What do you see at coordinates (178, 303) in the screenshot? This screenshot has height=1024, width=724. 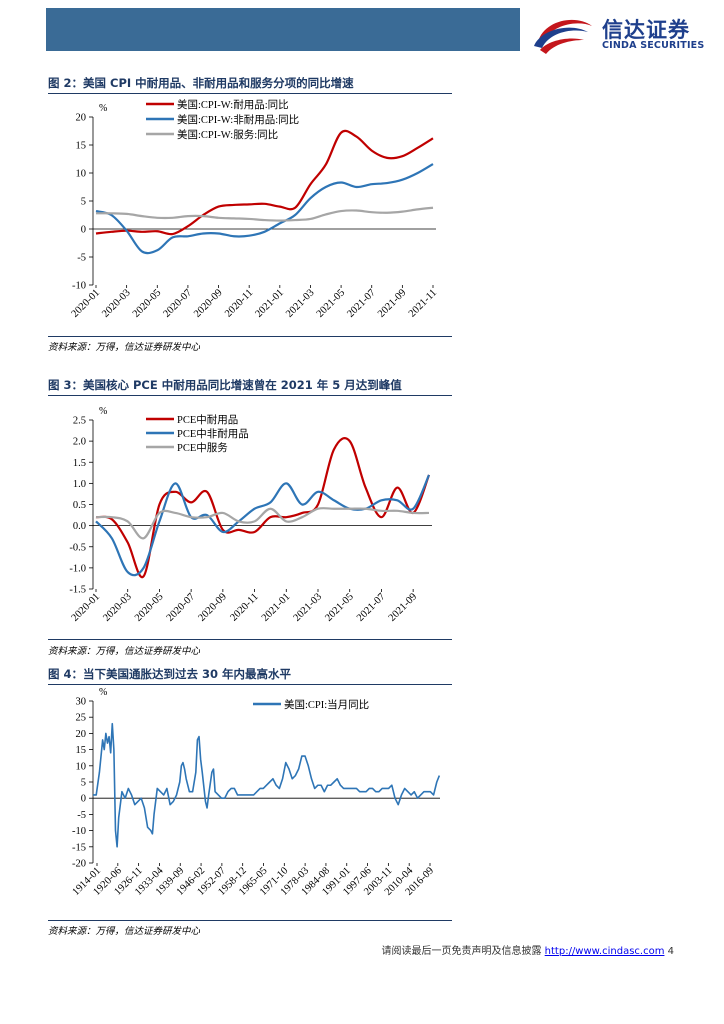 I see `fig2-xtick-label: 2020-07` at bounding box center [178, 303].